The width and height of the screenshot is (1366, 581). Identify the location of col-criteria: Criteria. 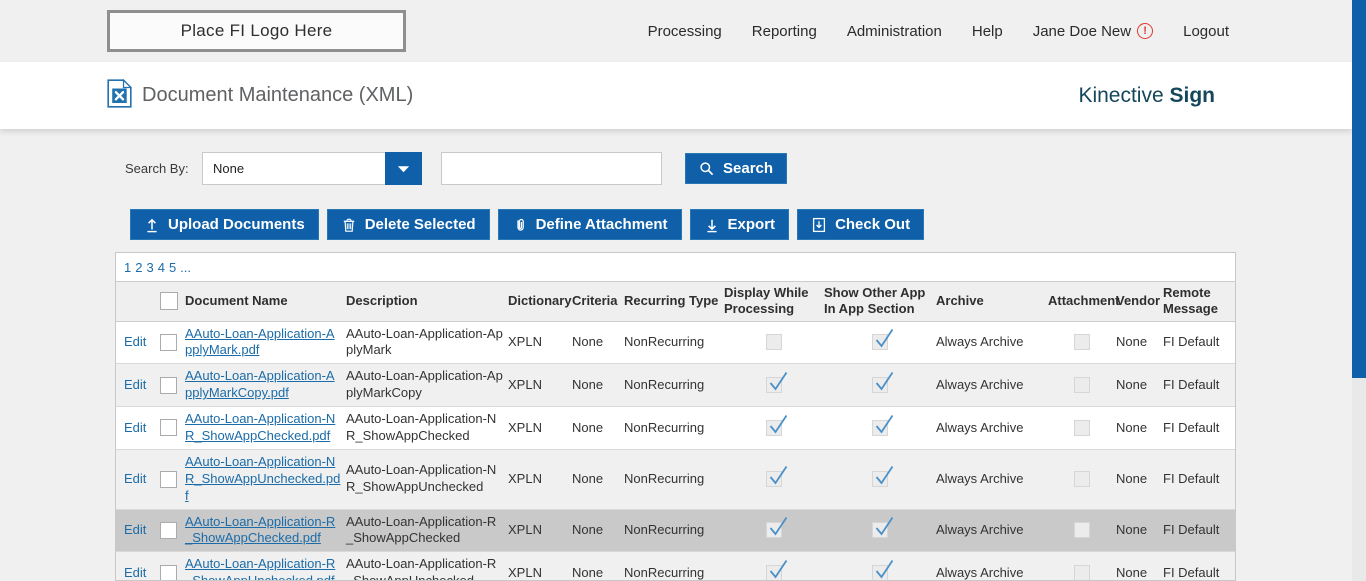
(595, 301).